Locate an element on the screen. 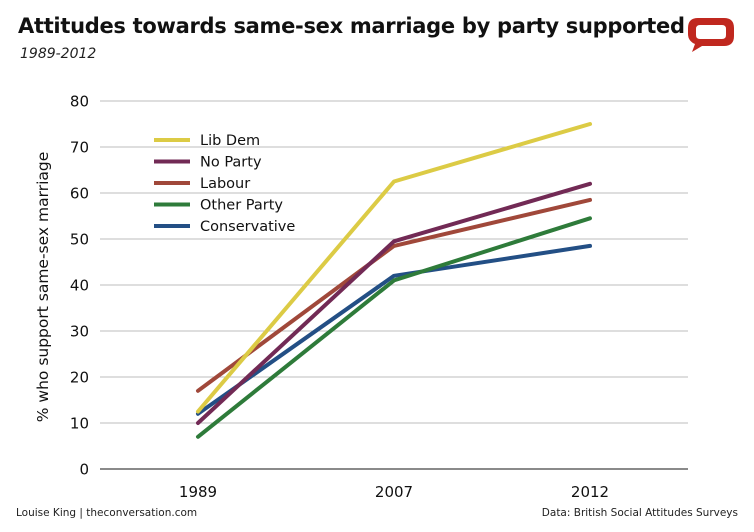 This screenshot has width=754, height=532. y-tick-label: 50 is located at coordinates (79, 240).